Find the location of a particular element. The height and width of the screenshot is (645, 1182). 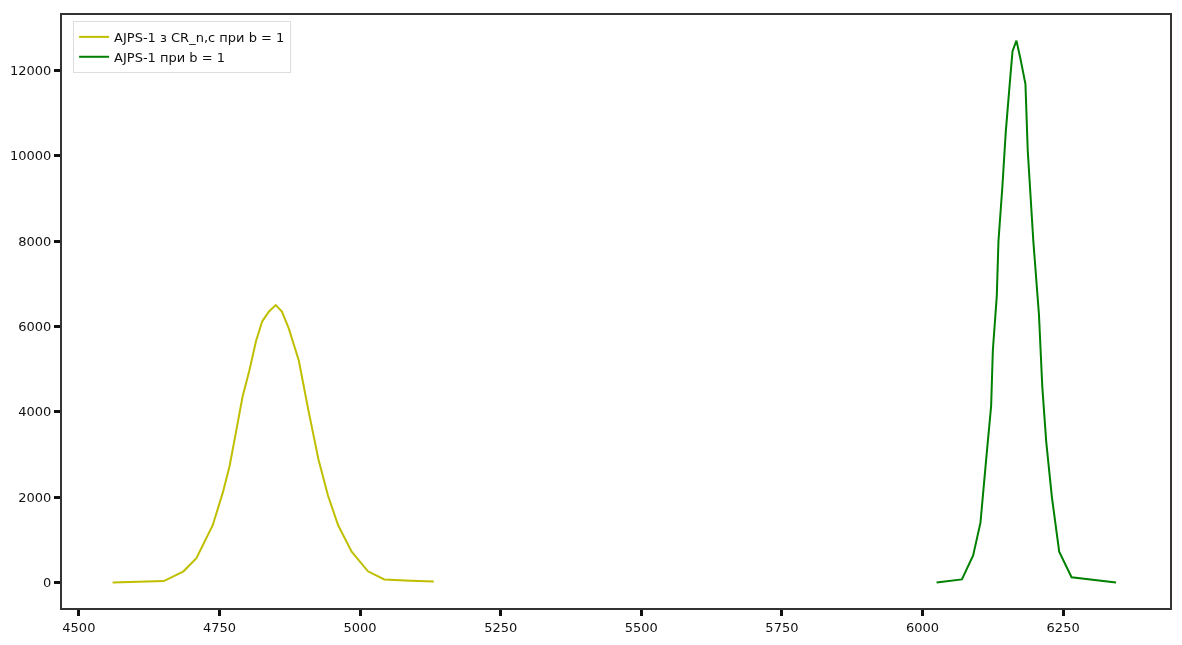

y-tick-label: 6000 is located at coordinates (35, 326).